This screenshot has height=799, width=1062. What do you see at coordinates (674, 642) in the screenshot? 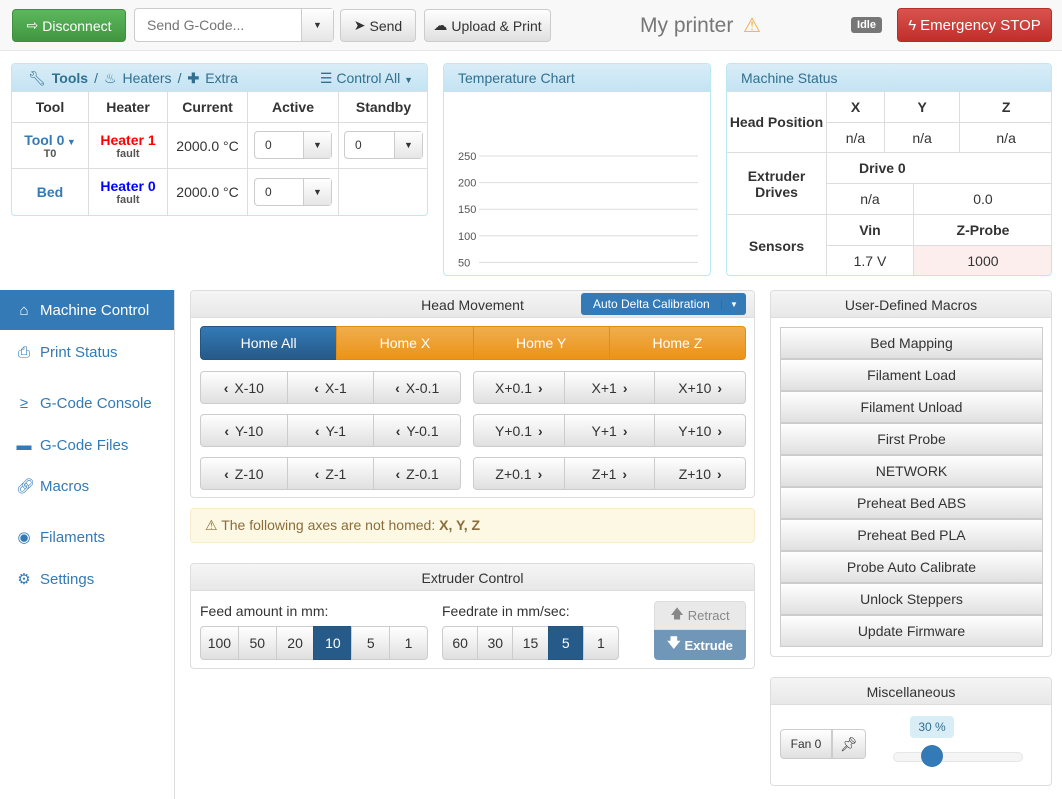
I see `arrow-down-icon: 🡇` at bounding box center [674, 642].